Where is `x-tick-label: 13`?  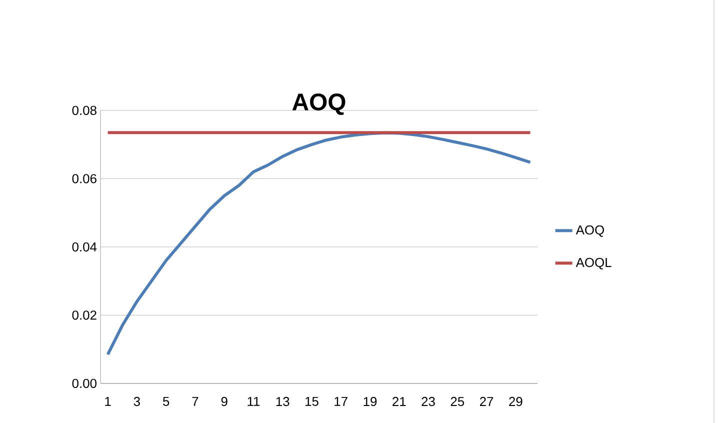
x-tick-label: 13 is located at coordinates (283, 401).